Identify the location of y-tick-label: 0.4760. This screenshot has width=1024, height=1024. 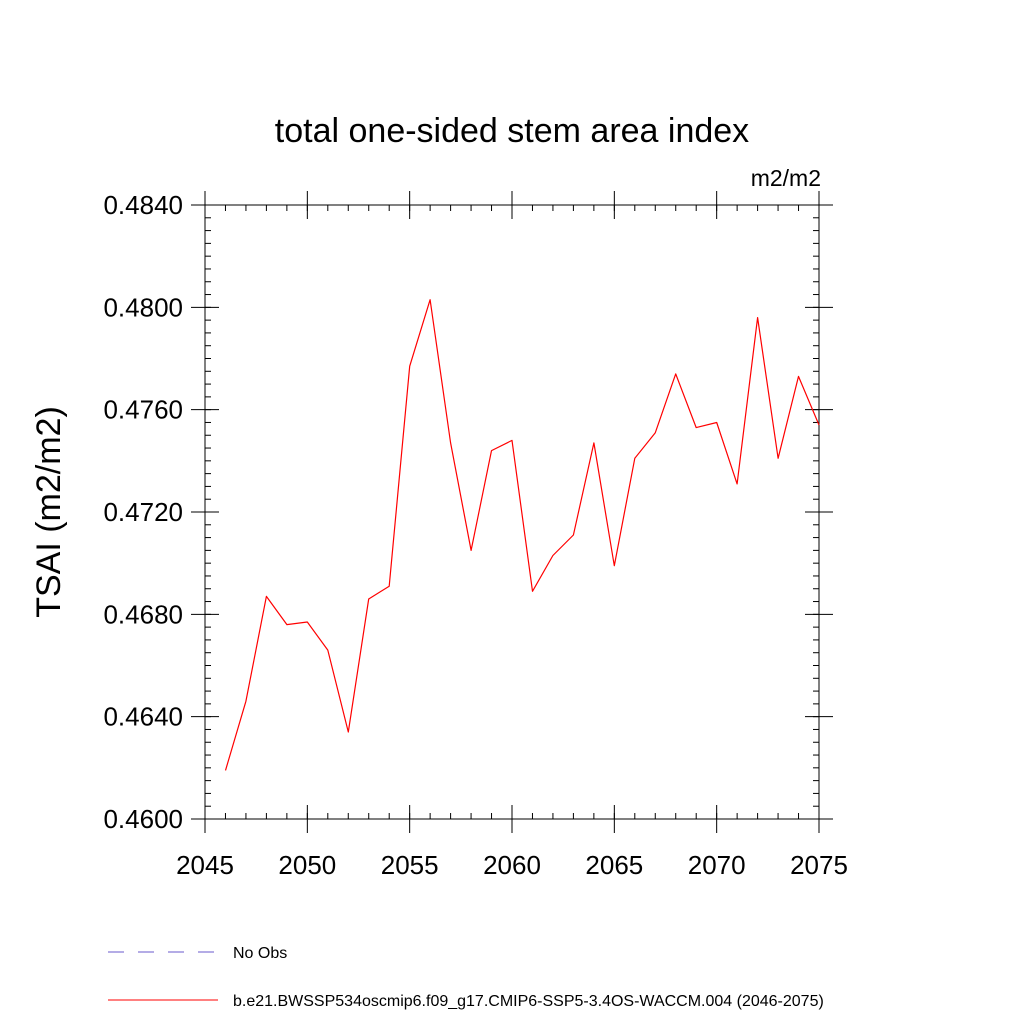
(143, 410).